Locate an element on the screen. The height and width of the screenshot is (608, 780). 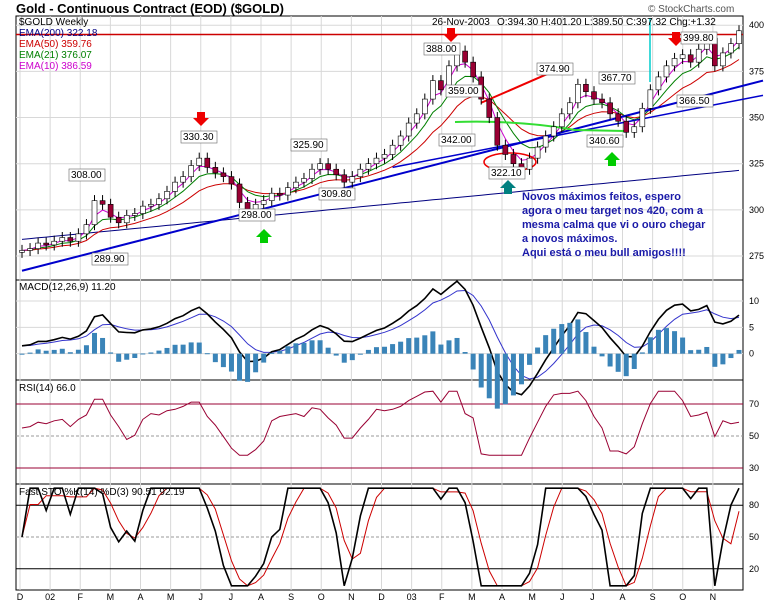
x-tick-label: A is located at coordinates (502, 597).